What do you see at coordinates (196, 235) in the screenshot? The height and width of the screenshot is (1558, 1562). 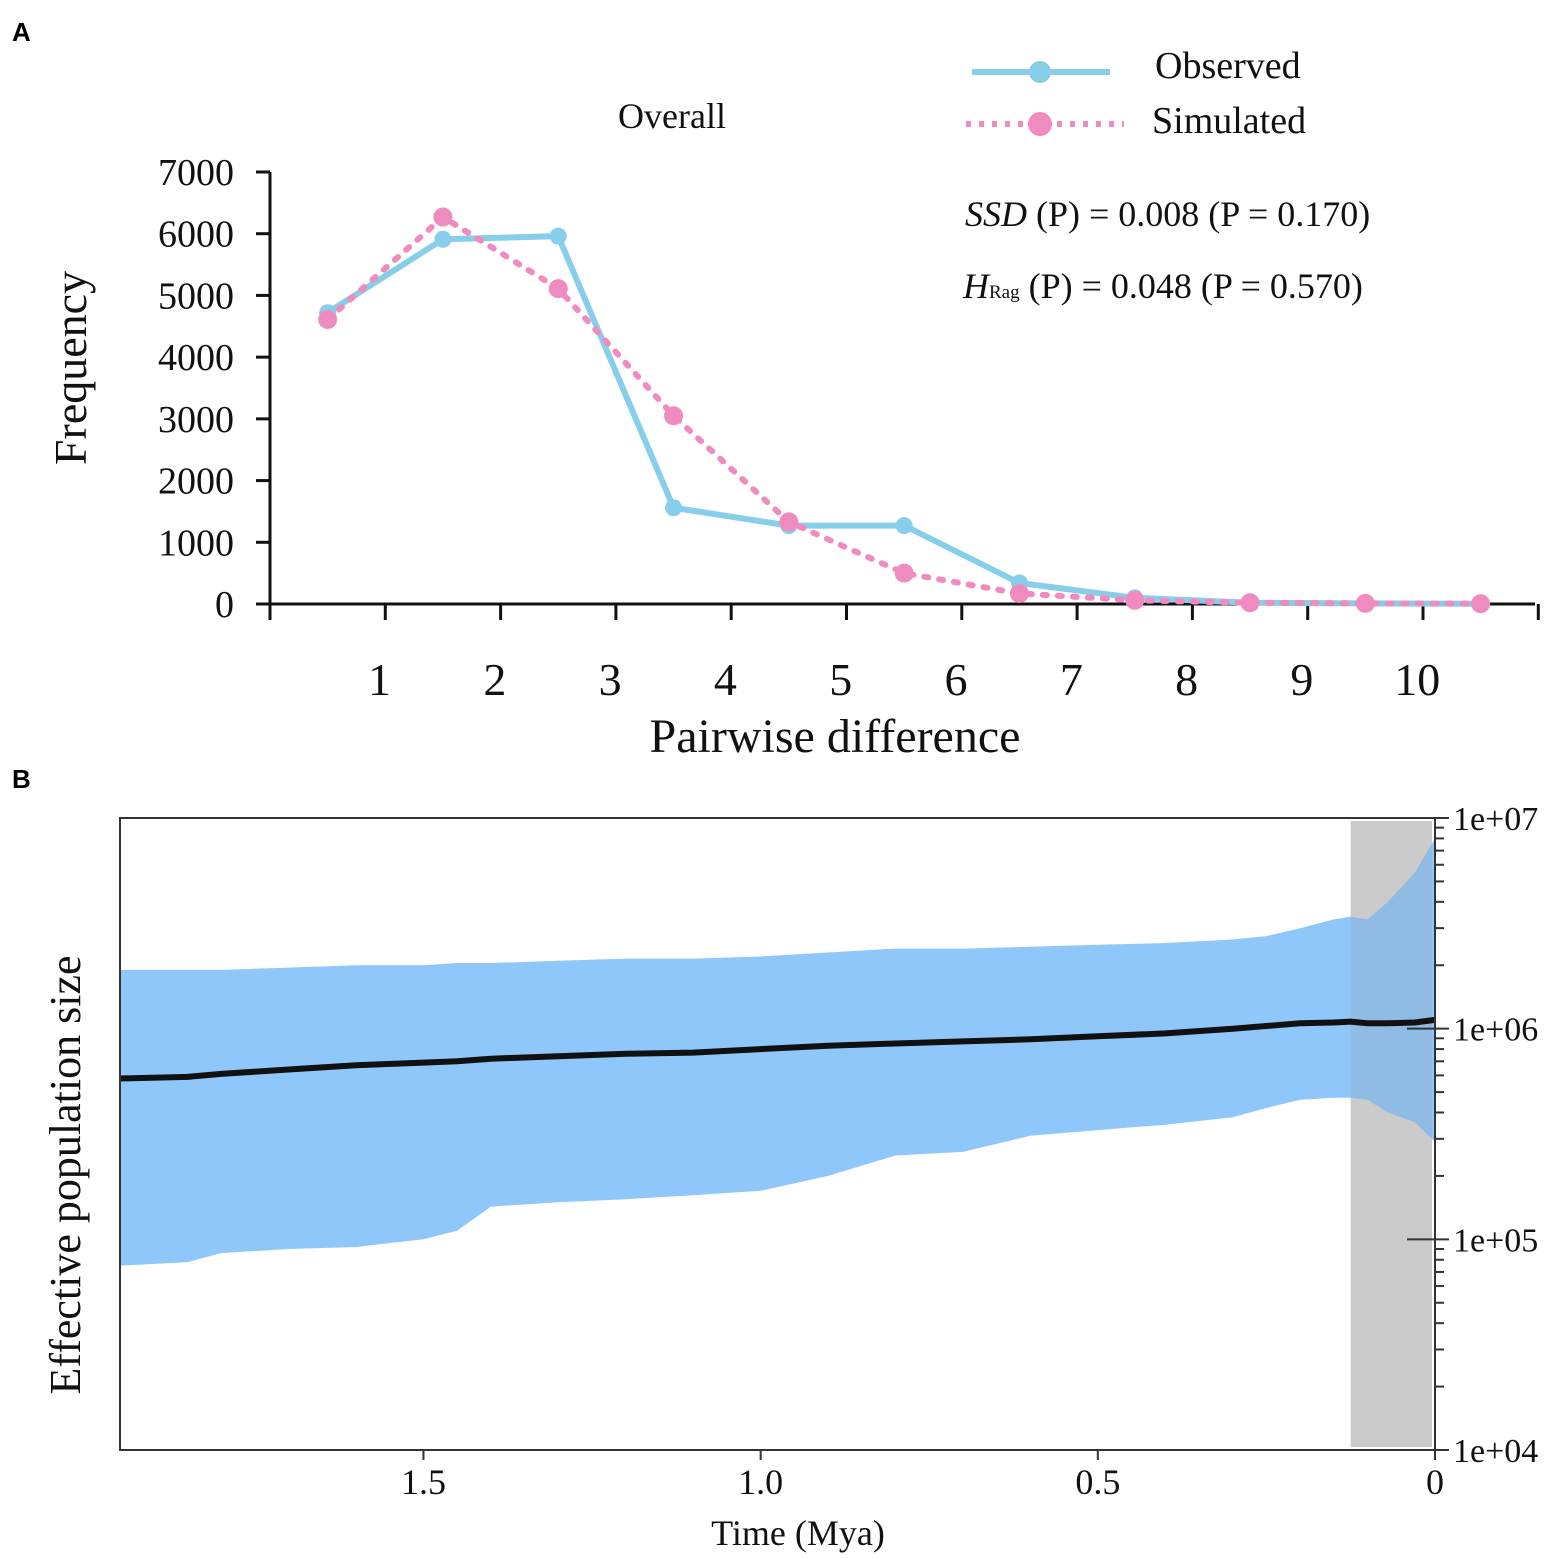 I see `chart-a-ytick-label: 6000` at bounding box center [196, 235].